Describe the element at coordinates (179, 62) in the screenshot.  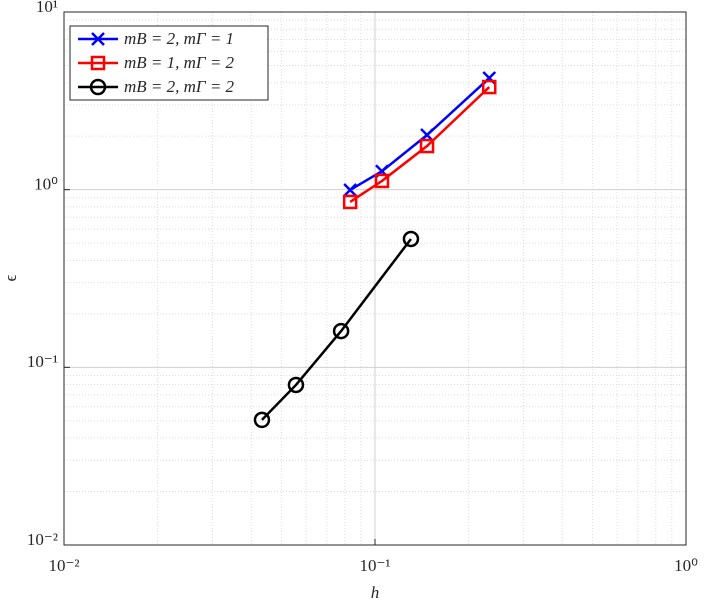
I see `legend-label: mB = 1, mΓ = 2` at that location.